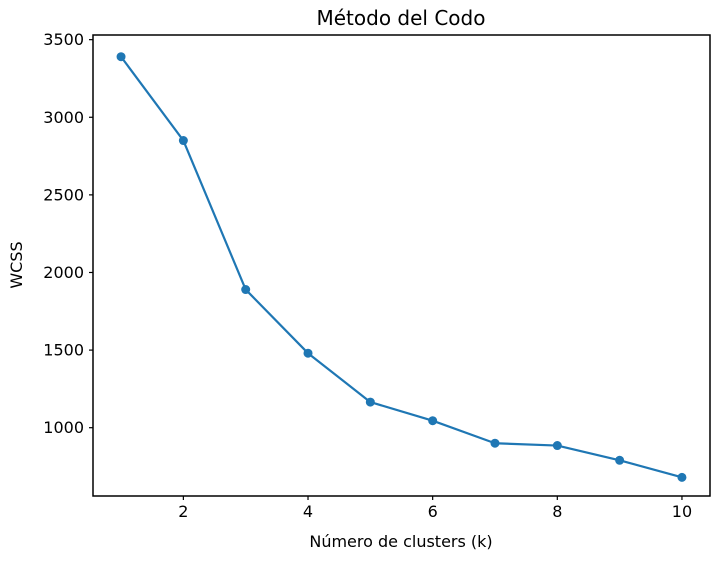 This screenshot has height=562, width=718. Describe the element at coordinates (63, 39) in the screenshot. I see `y-tick-label: 3500` at that location.